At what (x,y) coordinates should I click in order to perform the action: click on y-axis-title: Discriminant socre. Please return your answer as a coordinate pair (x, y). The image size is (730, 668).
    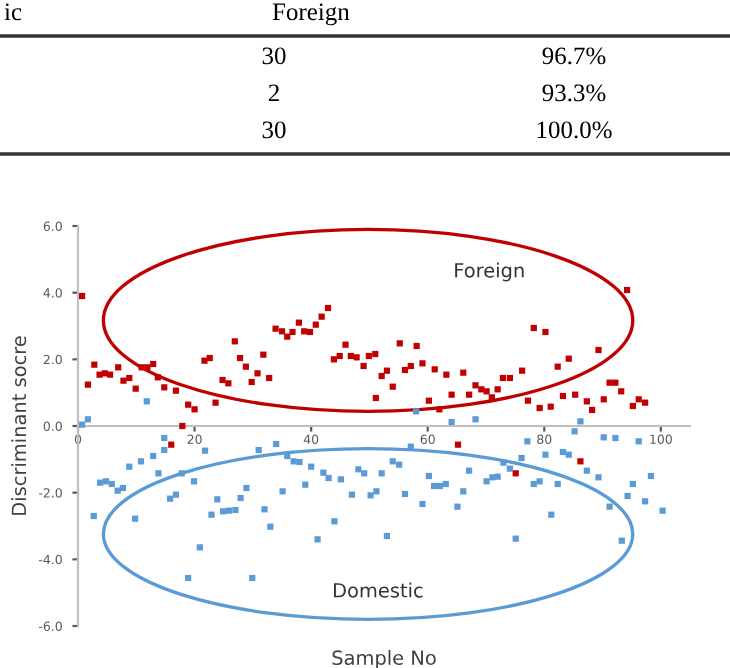
    Looking at the image, I should click on (19, 425).